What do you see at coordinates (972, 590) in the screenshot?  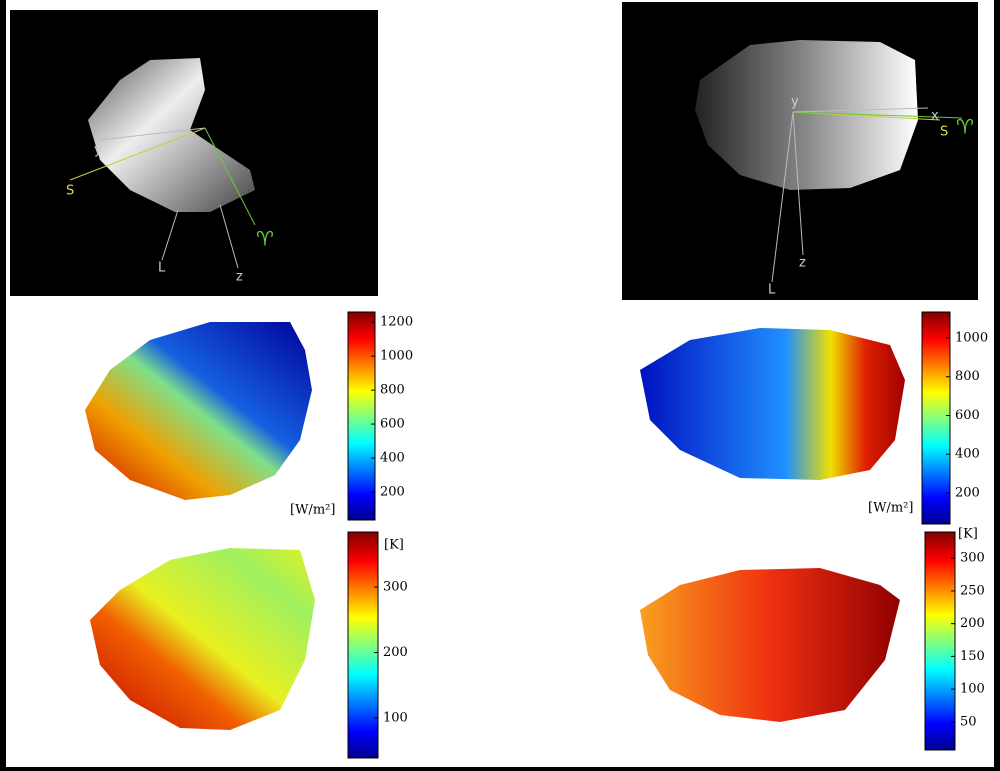 I see `tick-label: 250` at bounding box center [972, 590].